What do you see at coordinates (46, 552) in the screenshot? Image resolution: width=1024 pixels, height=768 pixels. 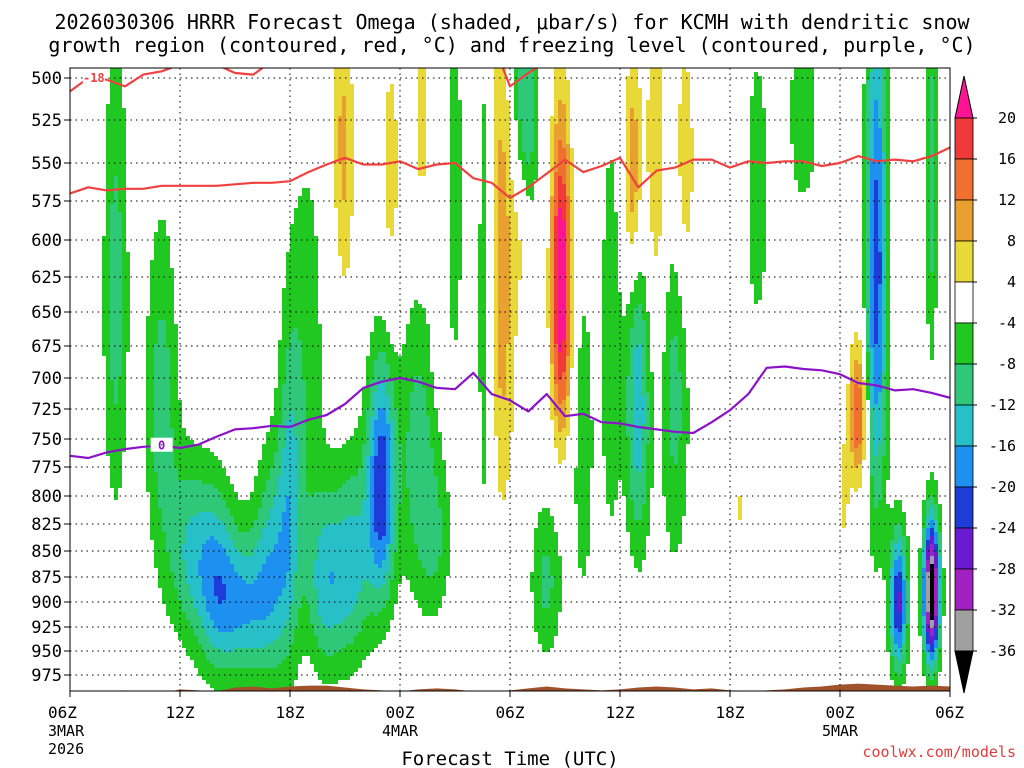 I see `pressure-tick-label: 850` at bounding box center [46, 552].